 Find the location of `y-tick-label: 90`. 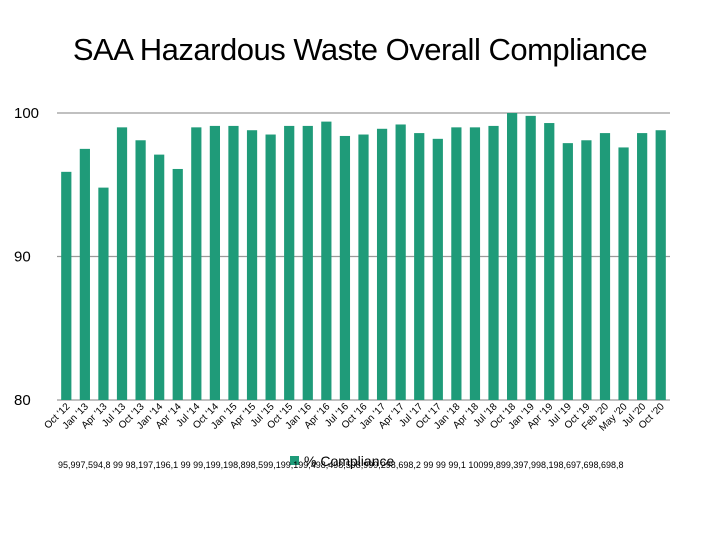

y-tick-label: 90 is located at coordinates (22, 257).